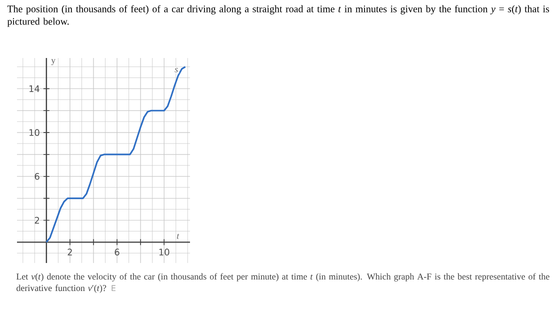 This screenshot has height=318, width=560. Describe the element at coordinates (34, 132) in the screenshot. I see `y-tick-label: 10` at that location.